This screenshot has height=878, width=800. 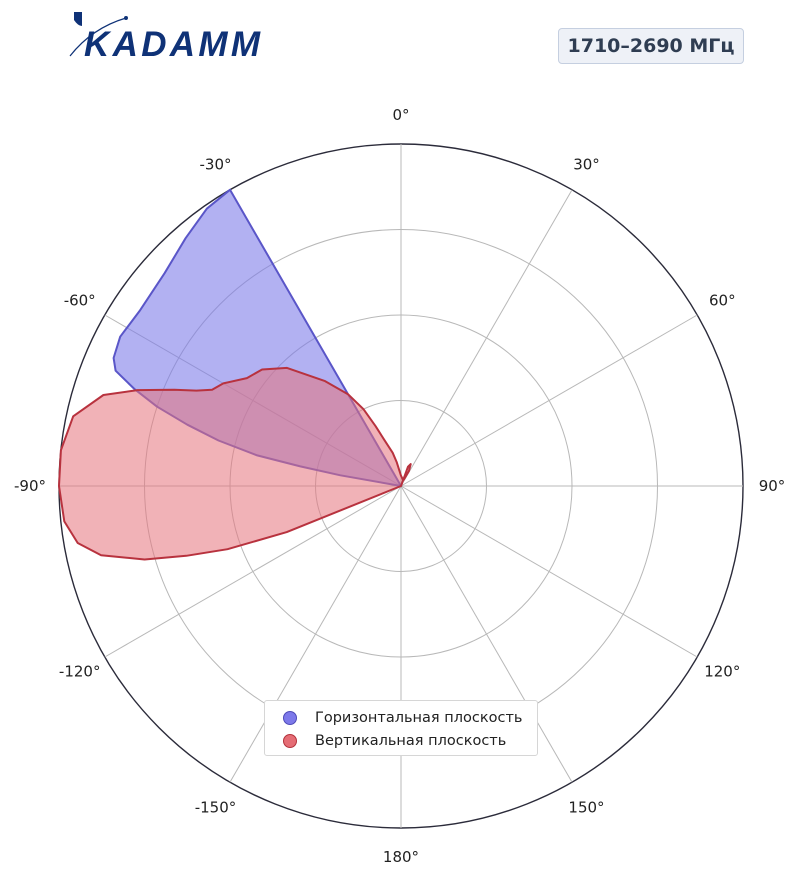 I want to click on legend-marker-horizontal, so click(x=290, y=717).